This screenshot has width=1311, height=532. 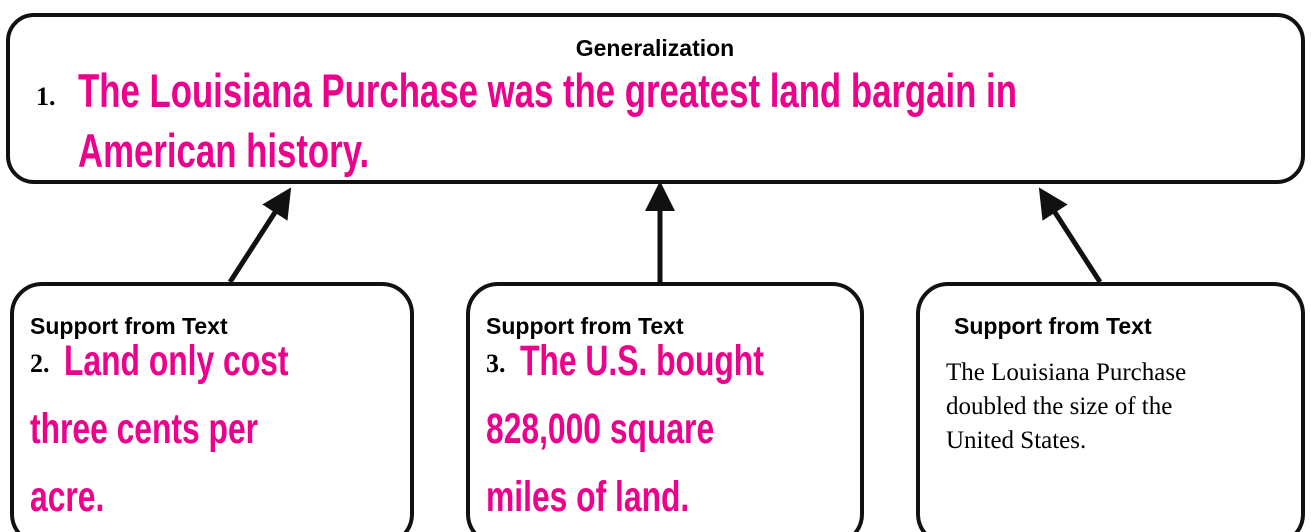 I want to click on text-group: American history., so click(x=223, y=151).